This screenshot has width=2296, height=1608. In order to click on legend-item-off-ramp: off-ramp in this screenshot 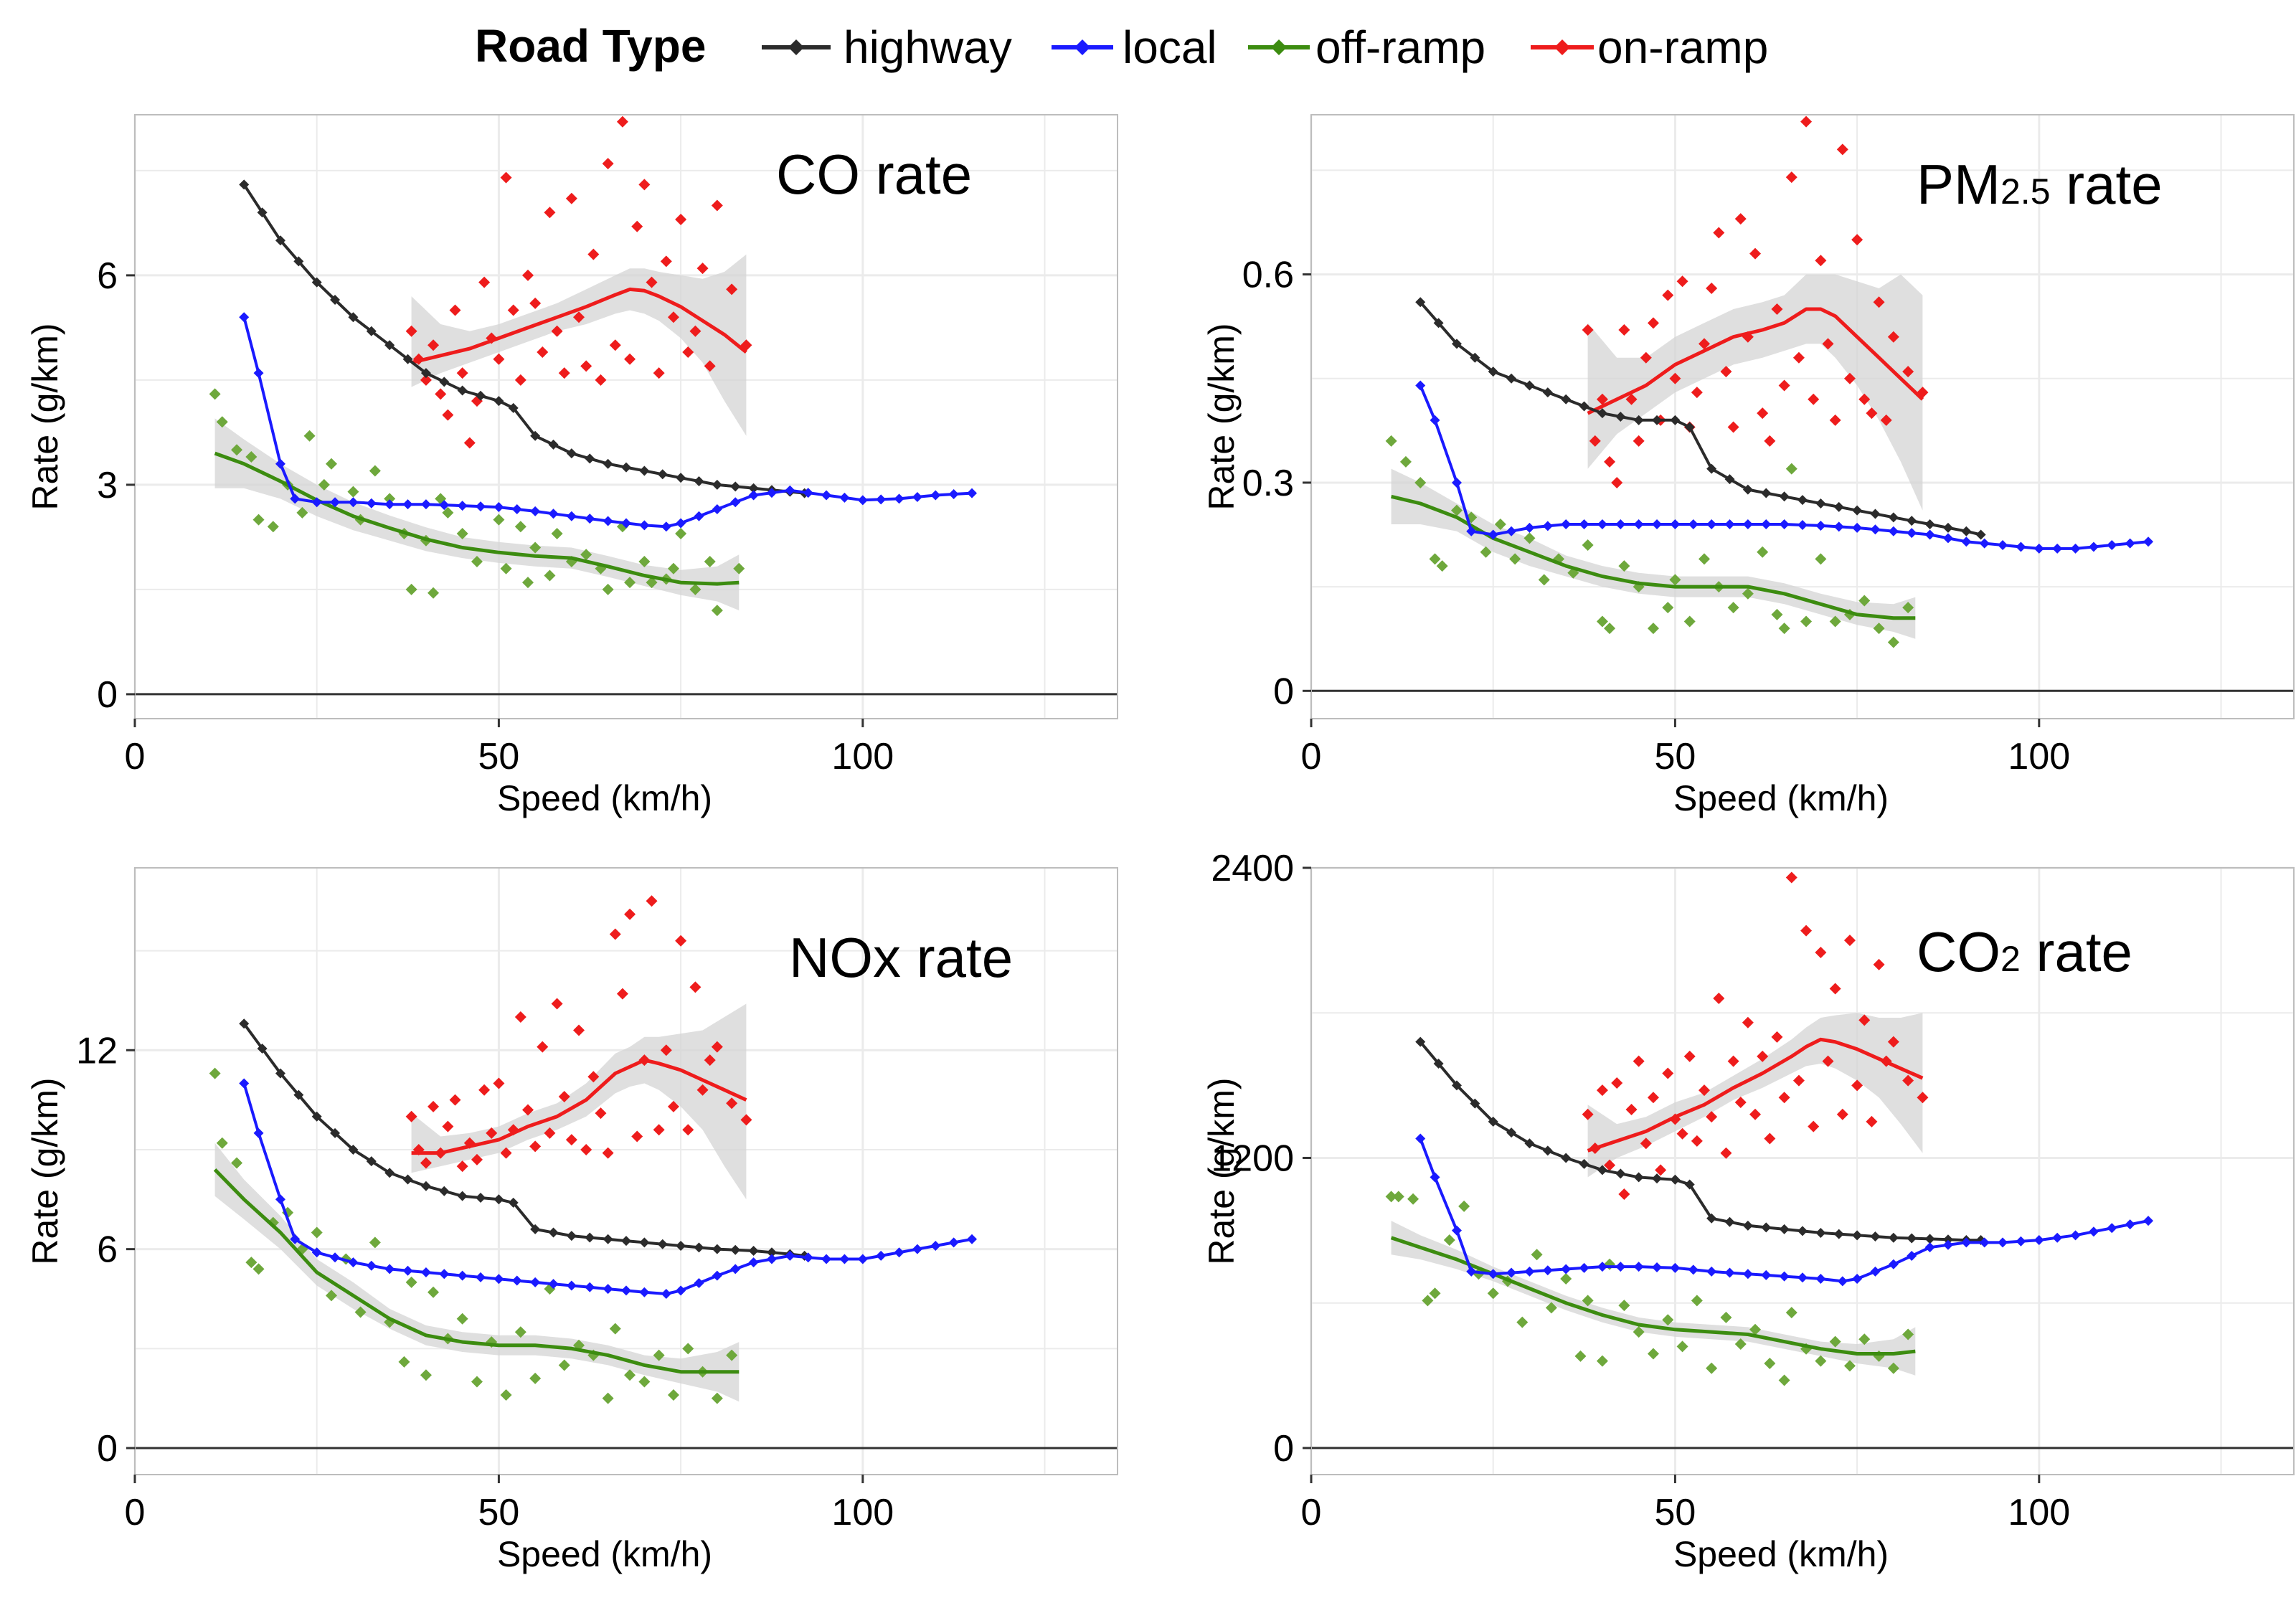, I will do `click(1366, 47)`.